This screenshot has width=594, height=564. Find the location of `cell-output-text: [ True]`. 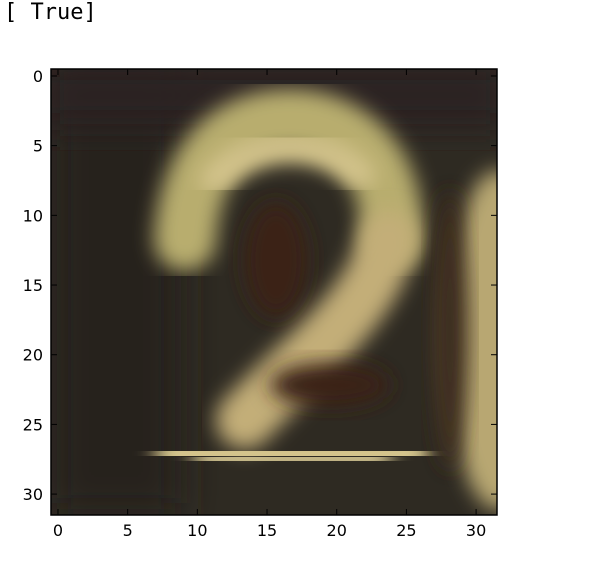

cell-output-text: [ True] is located at coordinates (50, 12).